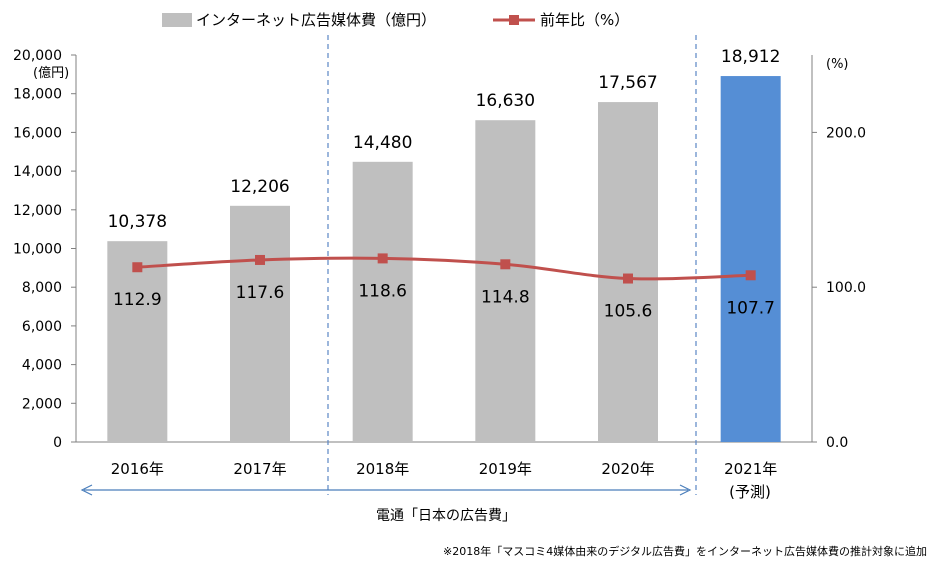  I want to click on growth-value-label: 107.7, so click(750, 308).